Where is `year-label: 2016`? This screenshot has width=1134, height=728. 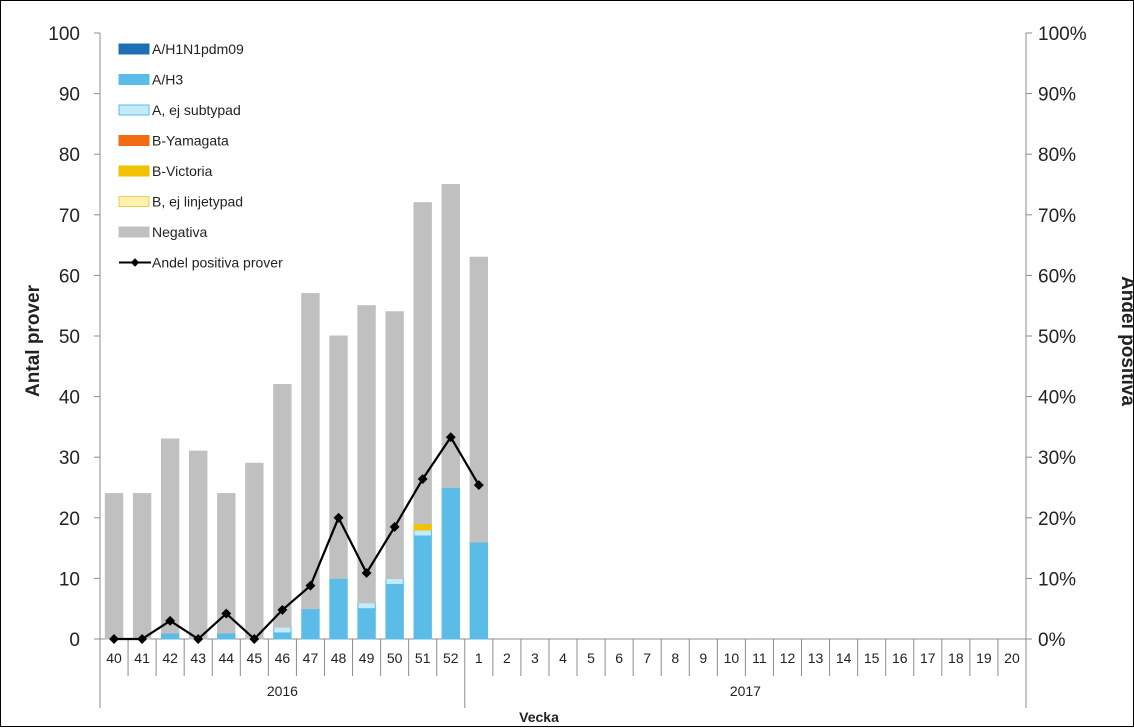
year-label: 2016 is located at coordinates (282, 691).